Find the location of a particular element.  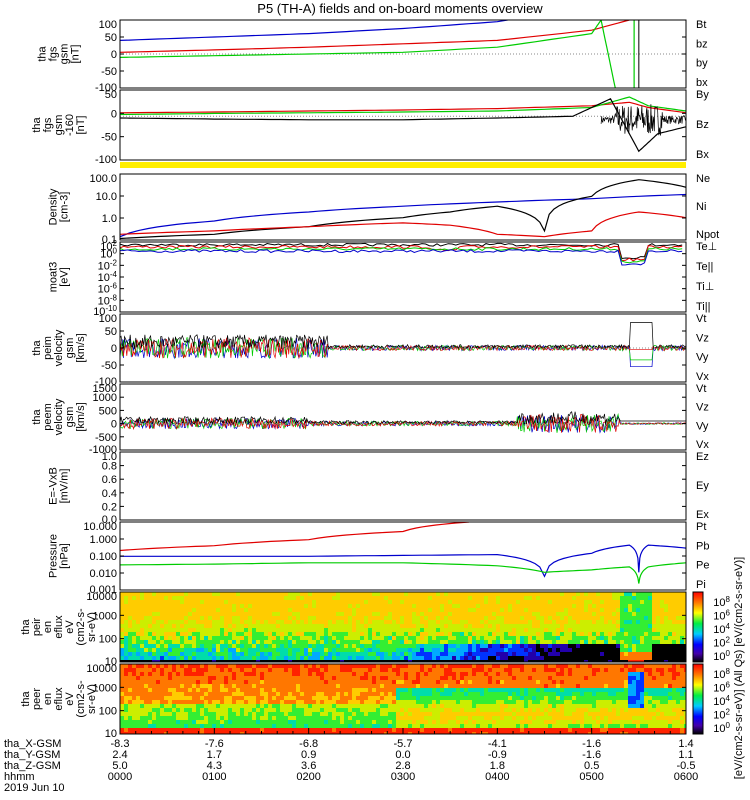

ylabel-line: sr-eV) is located at coordinates (92, 627).